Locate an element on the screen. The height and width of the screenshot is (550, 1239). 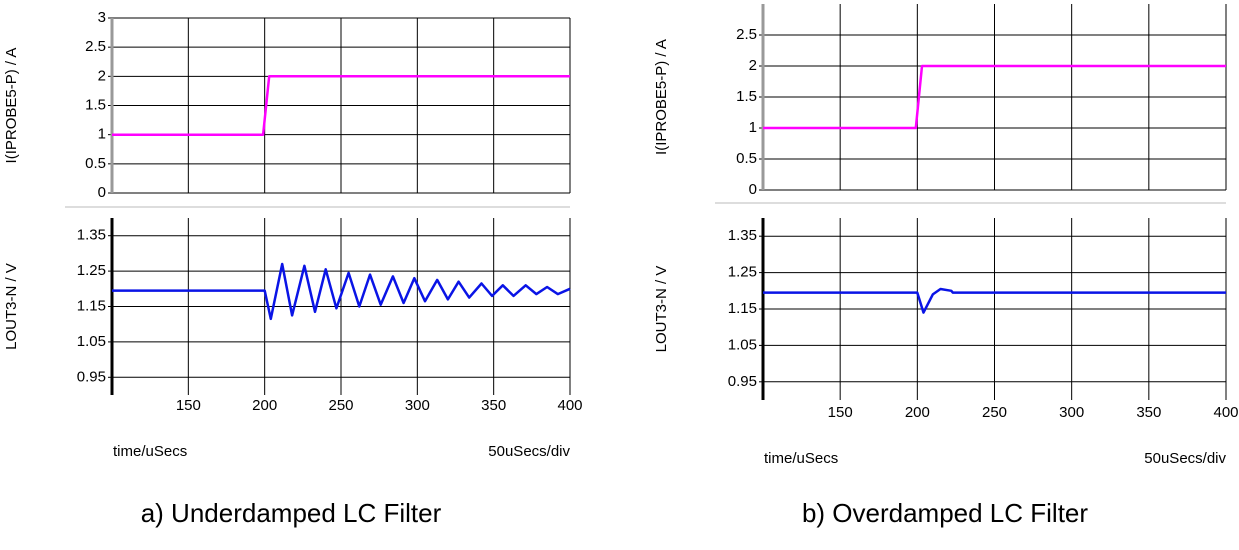
caption: b) Overdamped LC Filter is located at coordinates (945, 513).